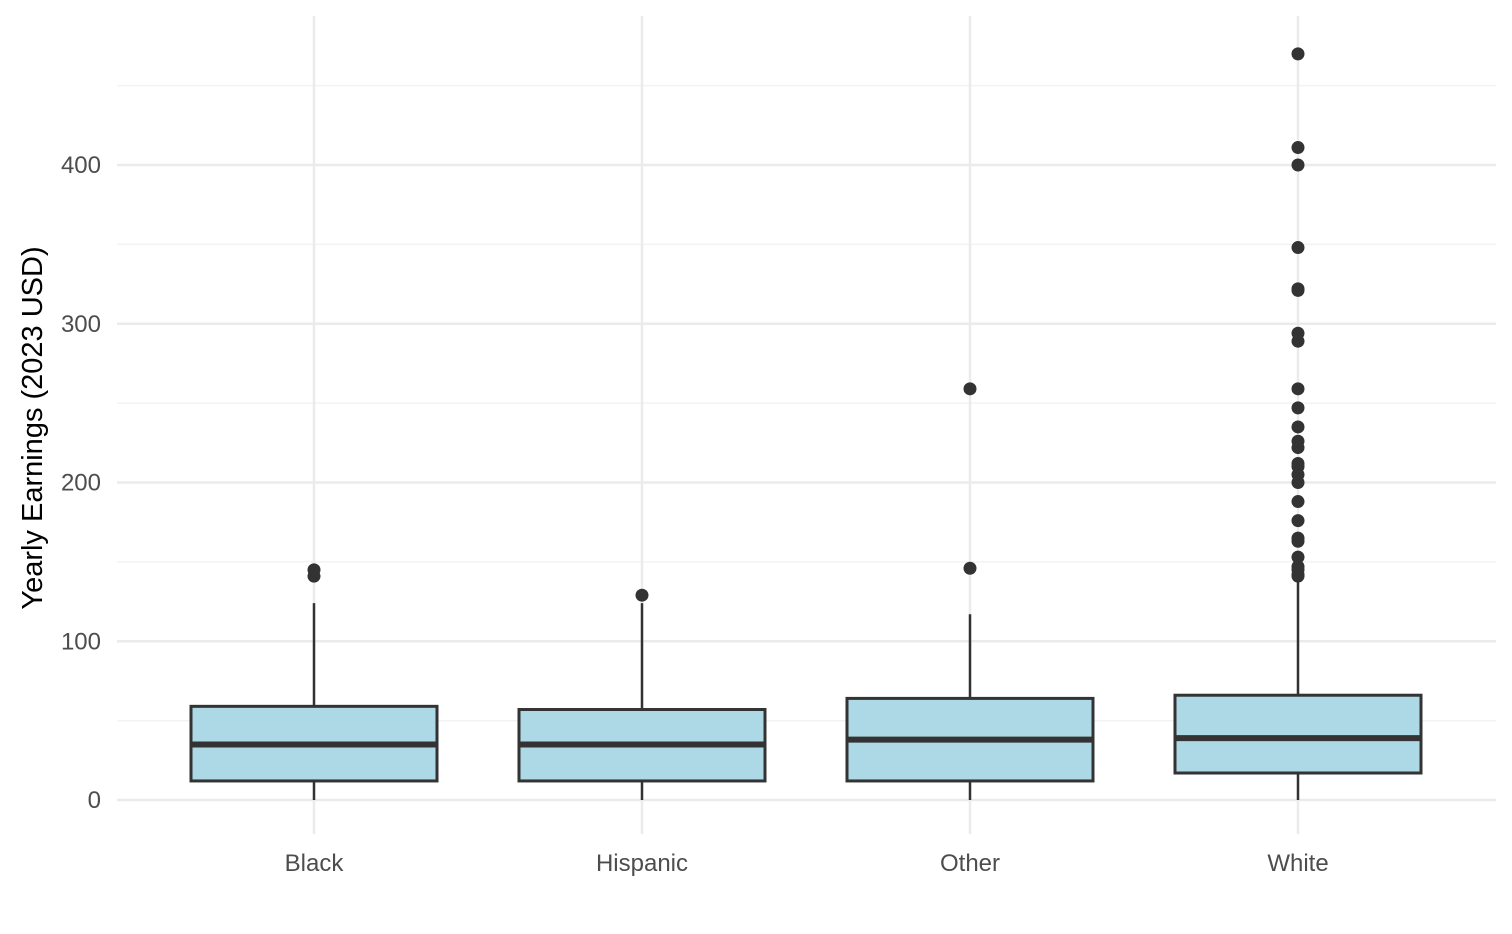 The image size is (1512, 934). Describe the element at coordinates (970, 591) in the screenshot. I see `box-other` at that location.